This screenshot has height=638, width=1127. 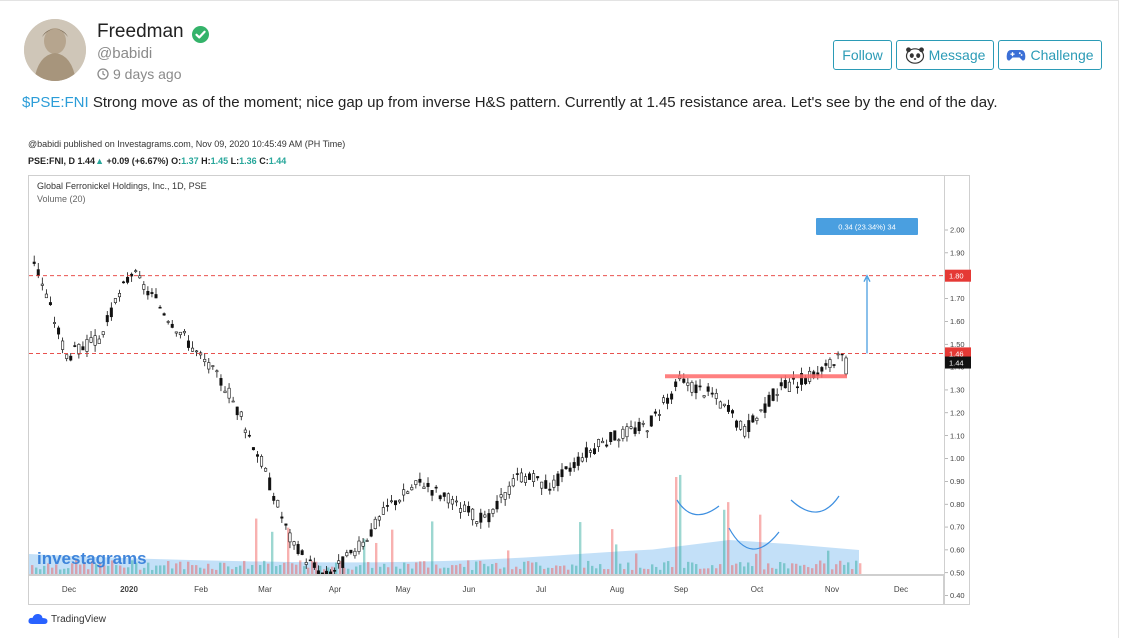 I want to click on avatar, so click(x=55, y=50).